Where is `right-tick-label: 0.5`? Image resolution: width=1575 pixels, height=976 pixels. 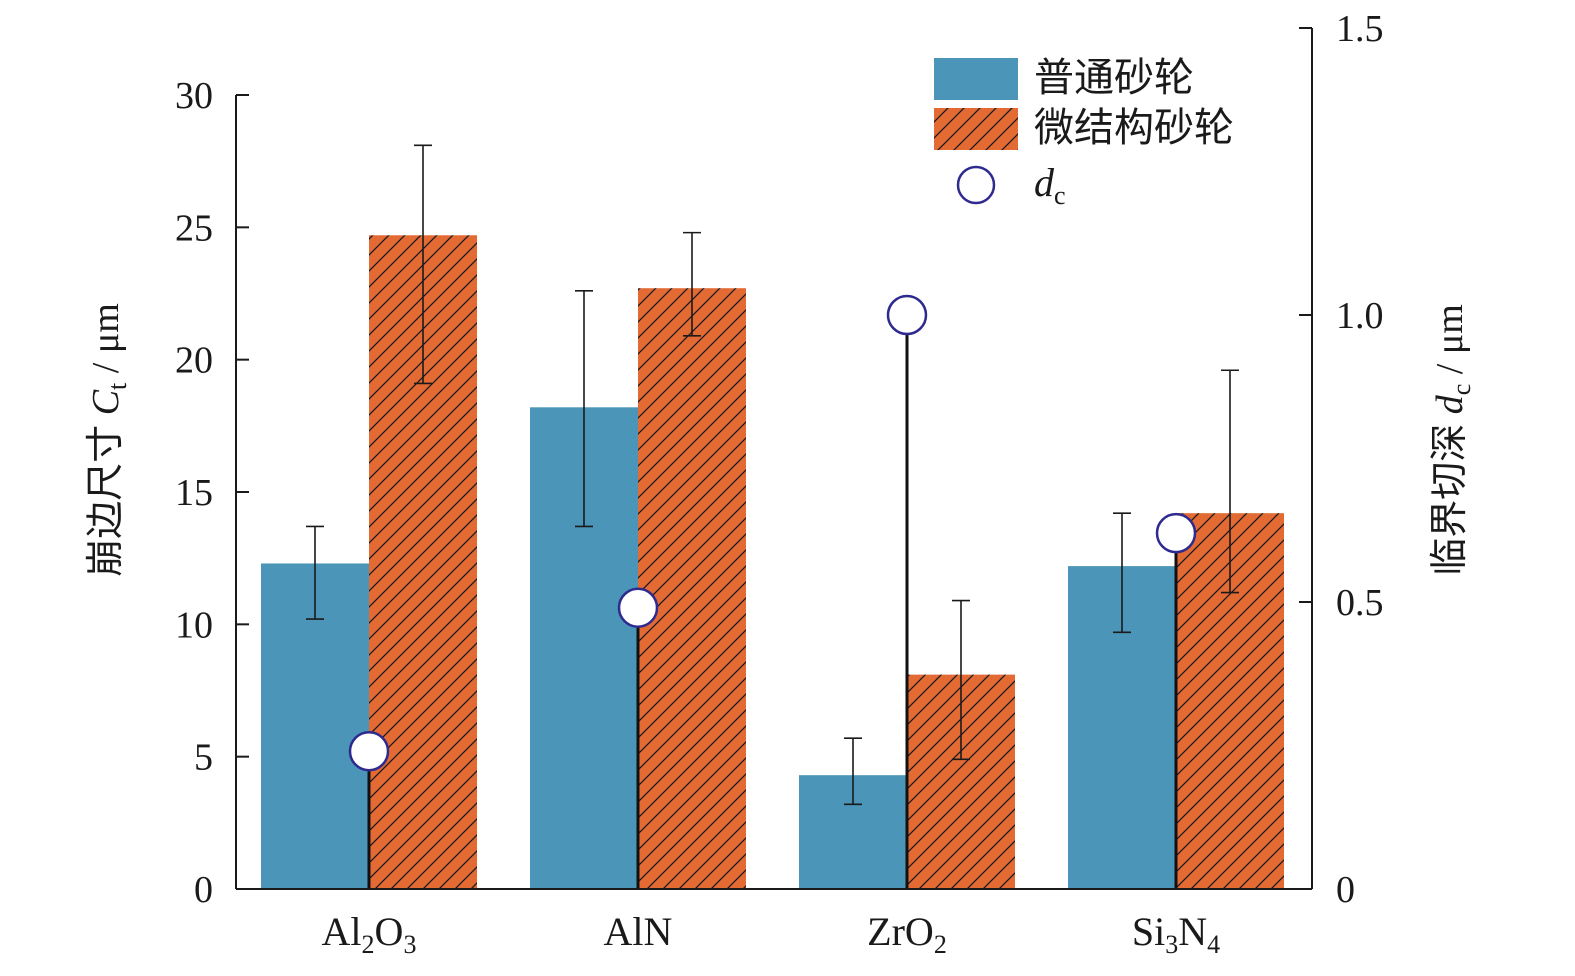 right-tick-label: 0.5 is located at coordinates (1360, 603).